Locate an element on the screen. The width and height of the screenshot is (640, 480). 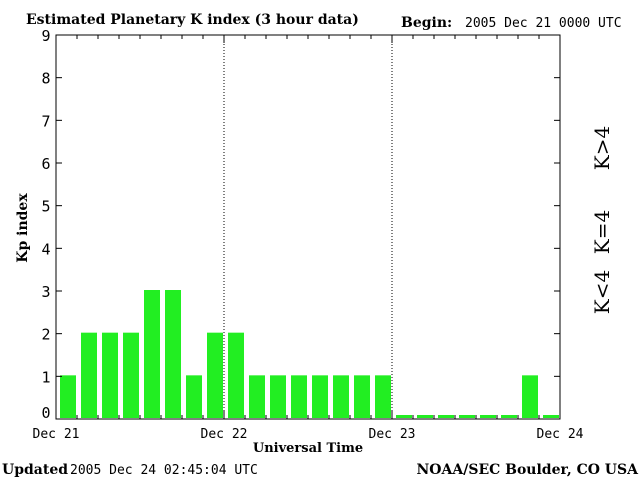
y-tick-label: 0 is located at coordinates (45, 413).